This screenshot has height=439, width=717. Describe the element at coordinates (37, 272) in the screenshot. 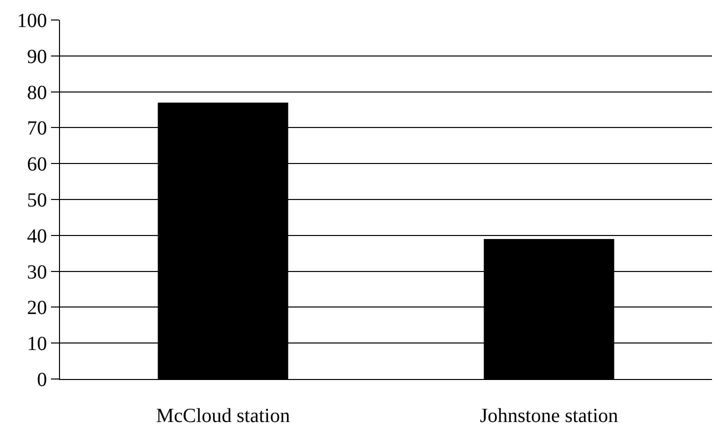

I see `y-tick-label: 30` at that location.